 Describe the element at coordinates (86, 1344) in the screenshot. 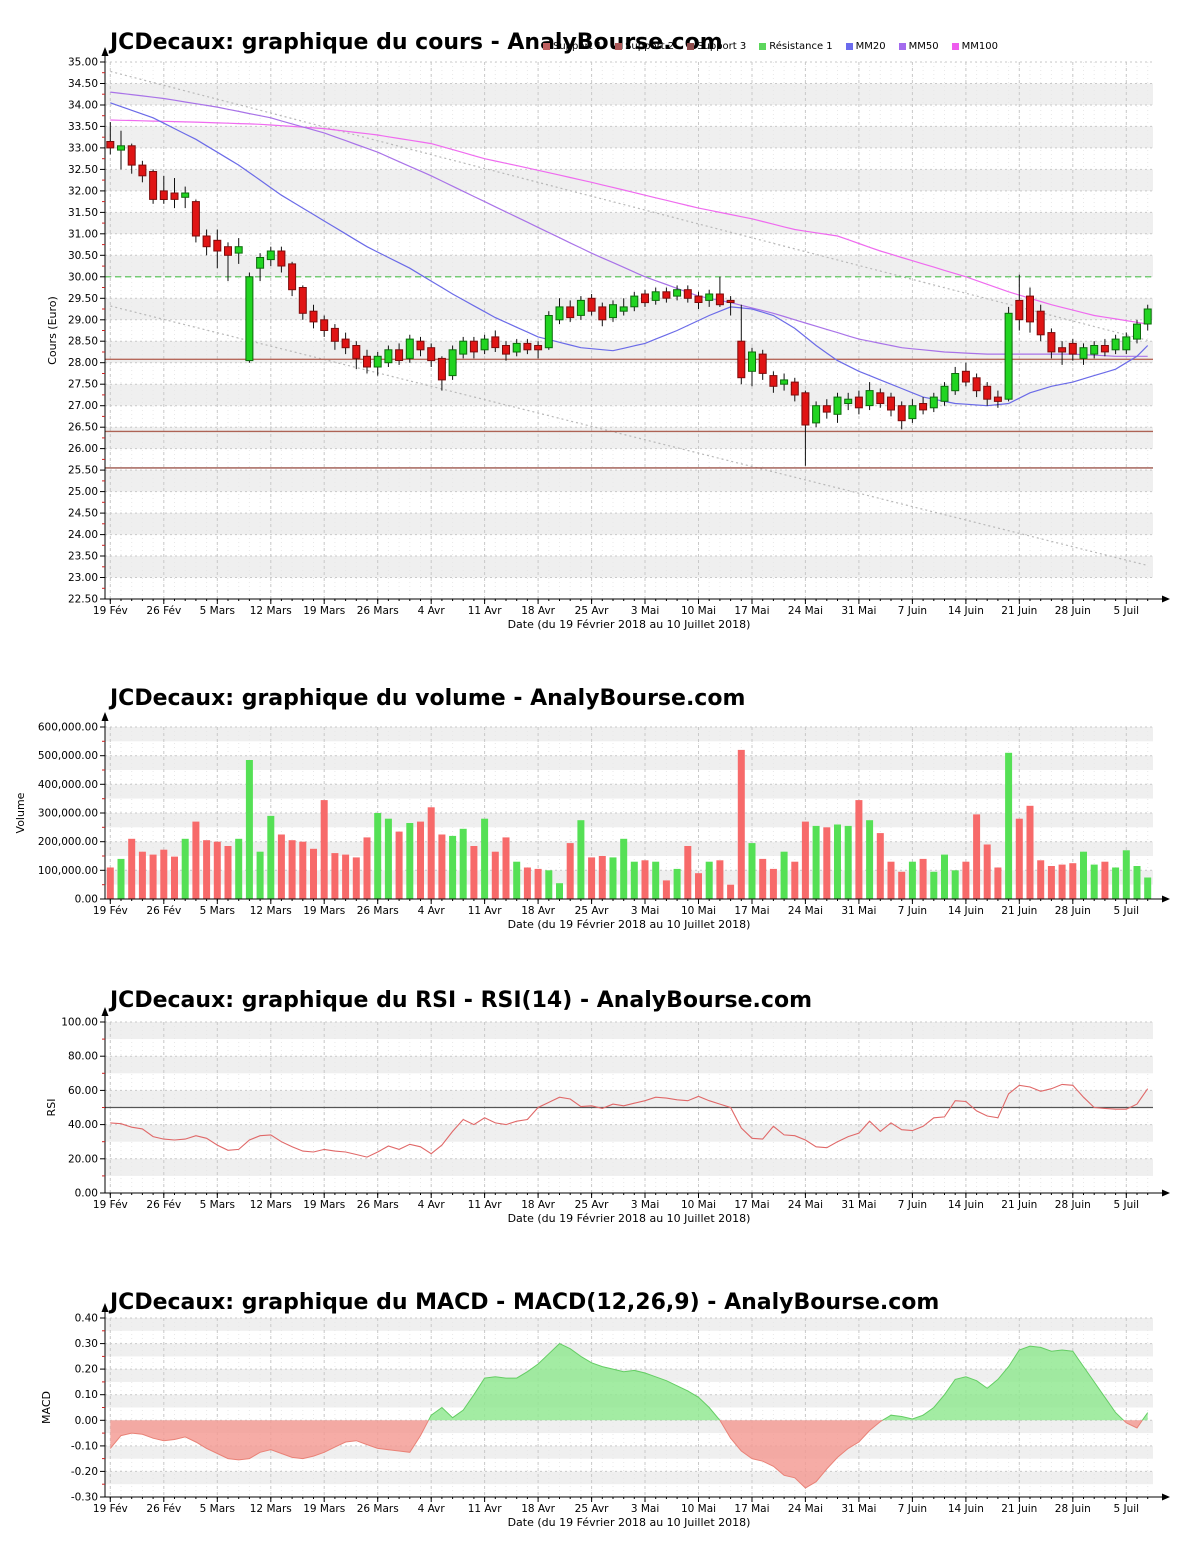

I see `svg-text: 0.30` at that location.